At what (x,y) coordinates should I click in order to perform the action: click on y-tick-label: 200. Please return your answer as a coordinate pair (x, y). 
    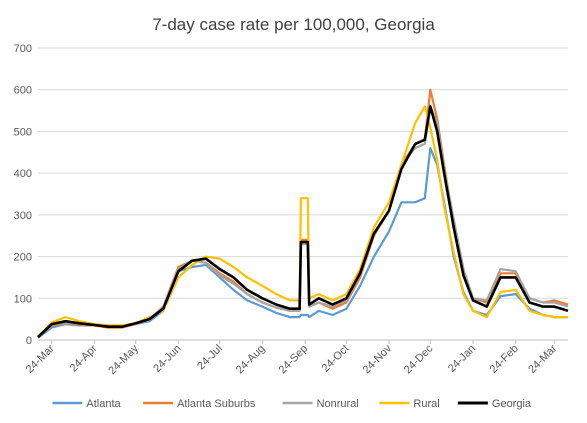
    Looking at the image, I should click on (23, 258).